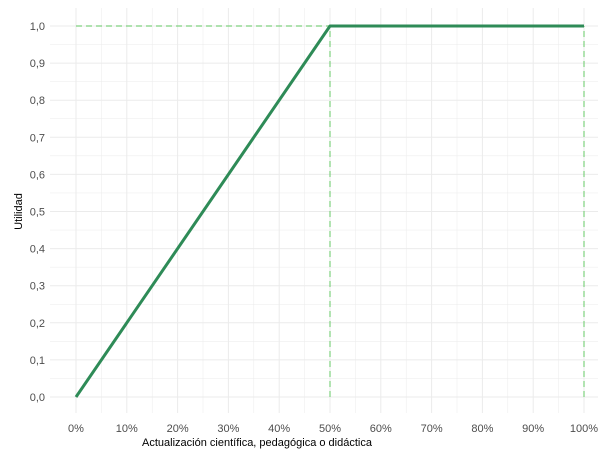 Image resolution: width=598 pixels, height=450 pixels. What do you see at coordinates (330, 429) in the screenshot?
I see `x-tick-label: 50%` at bounding box center [330, 429].